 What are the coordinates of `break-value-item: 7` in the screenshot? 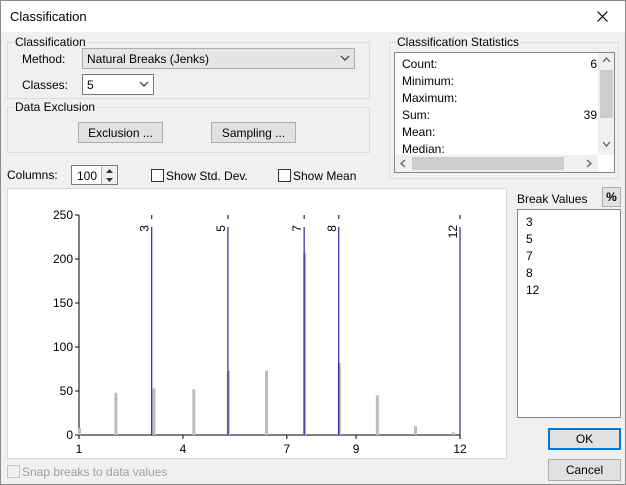 It's located at (529, 256).